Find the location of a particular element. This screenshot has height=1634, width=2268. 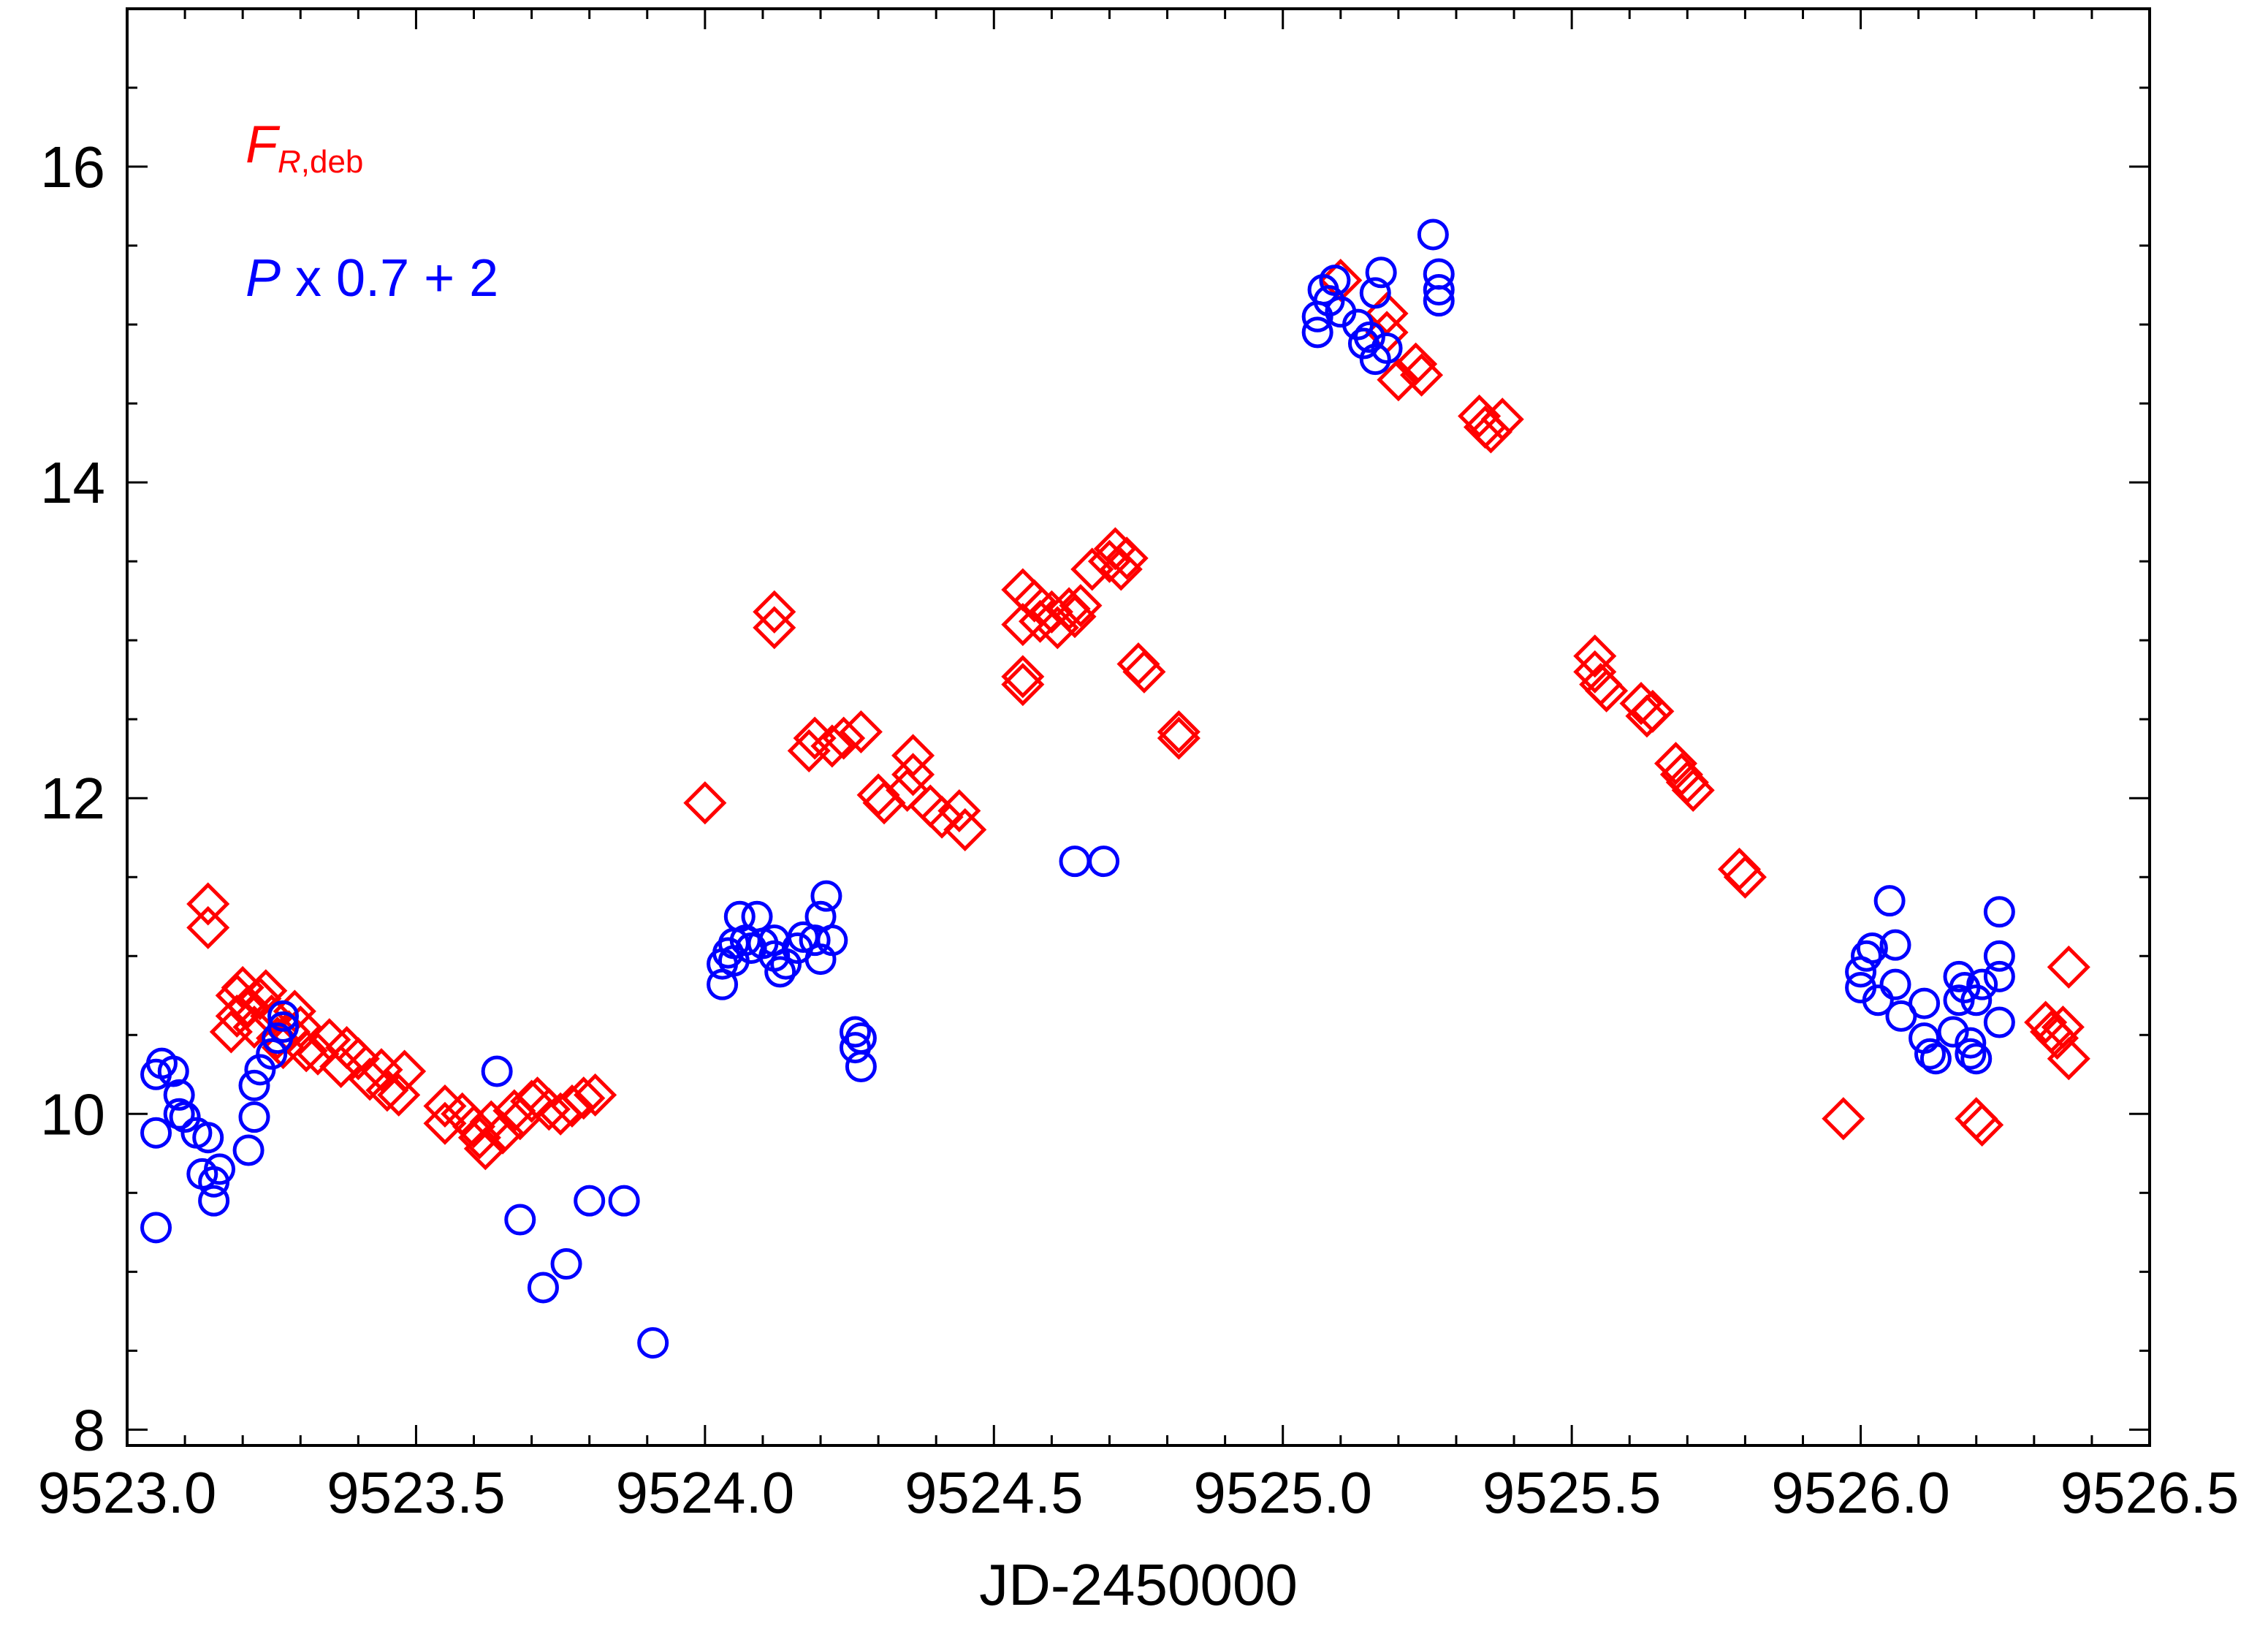

legend-entry: FR,deb is located at coordinates (304, 147).